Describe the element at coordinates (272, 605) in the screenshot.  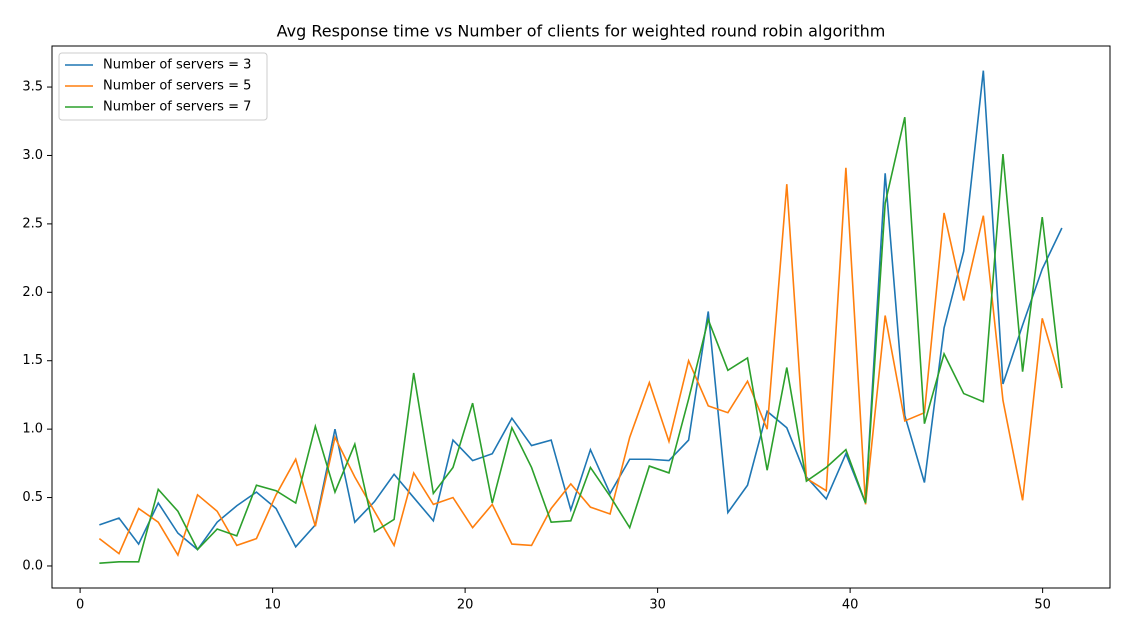
I see `x-tick-label: 10` at that location.